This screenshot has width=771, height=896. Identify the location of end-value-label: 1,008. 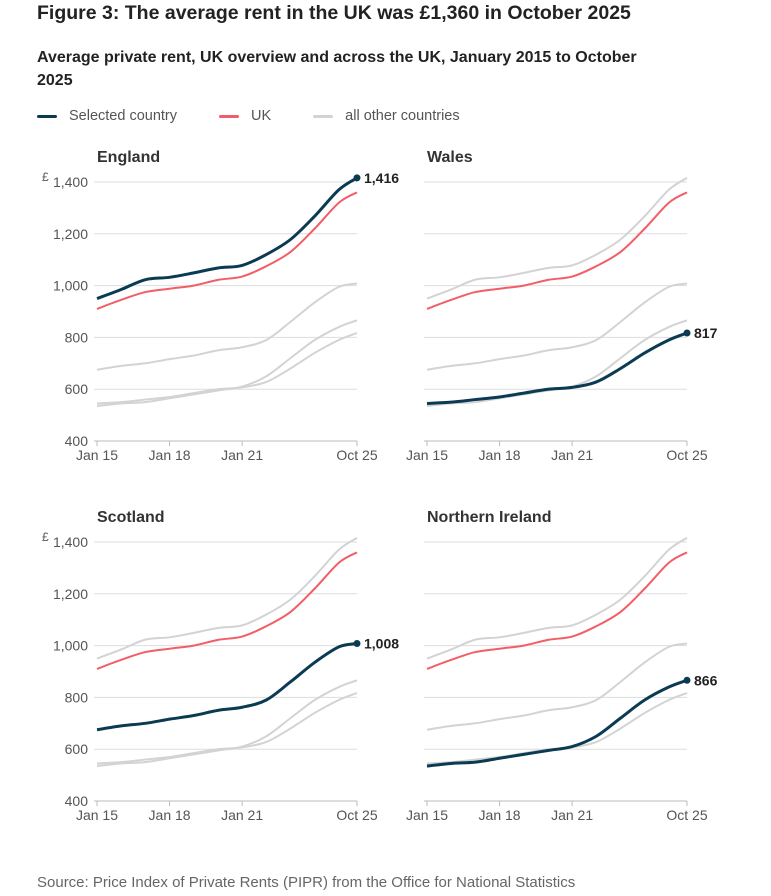
(381, 644).